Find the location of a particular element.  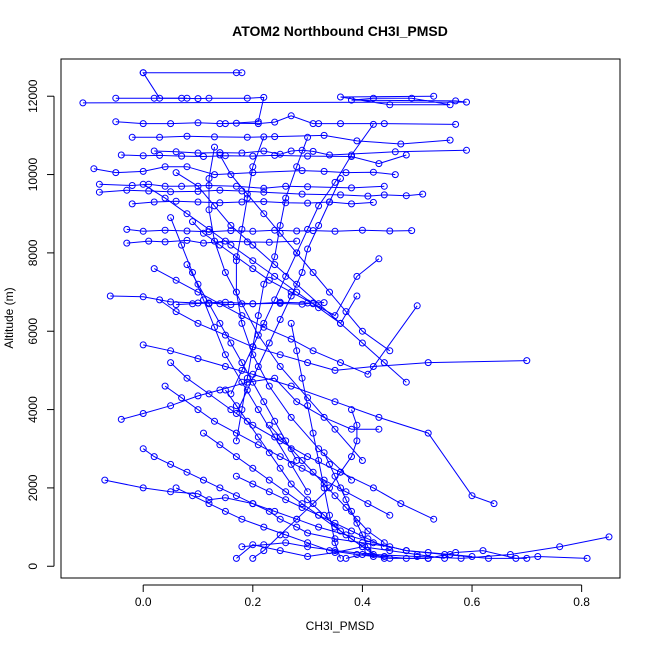

y-tick-label: 12000 is located at coordinates (33, 96).